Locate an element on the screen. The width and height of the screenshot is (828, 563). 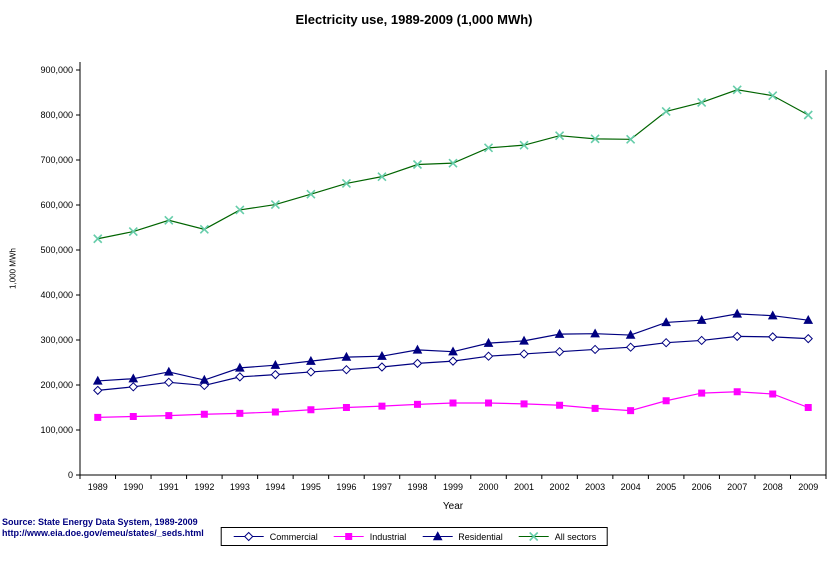
y-tick-label: 200,000 is located at coordinates (56, 385).